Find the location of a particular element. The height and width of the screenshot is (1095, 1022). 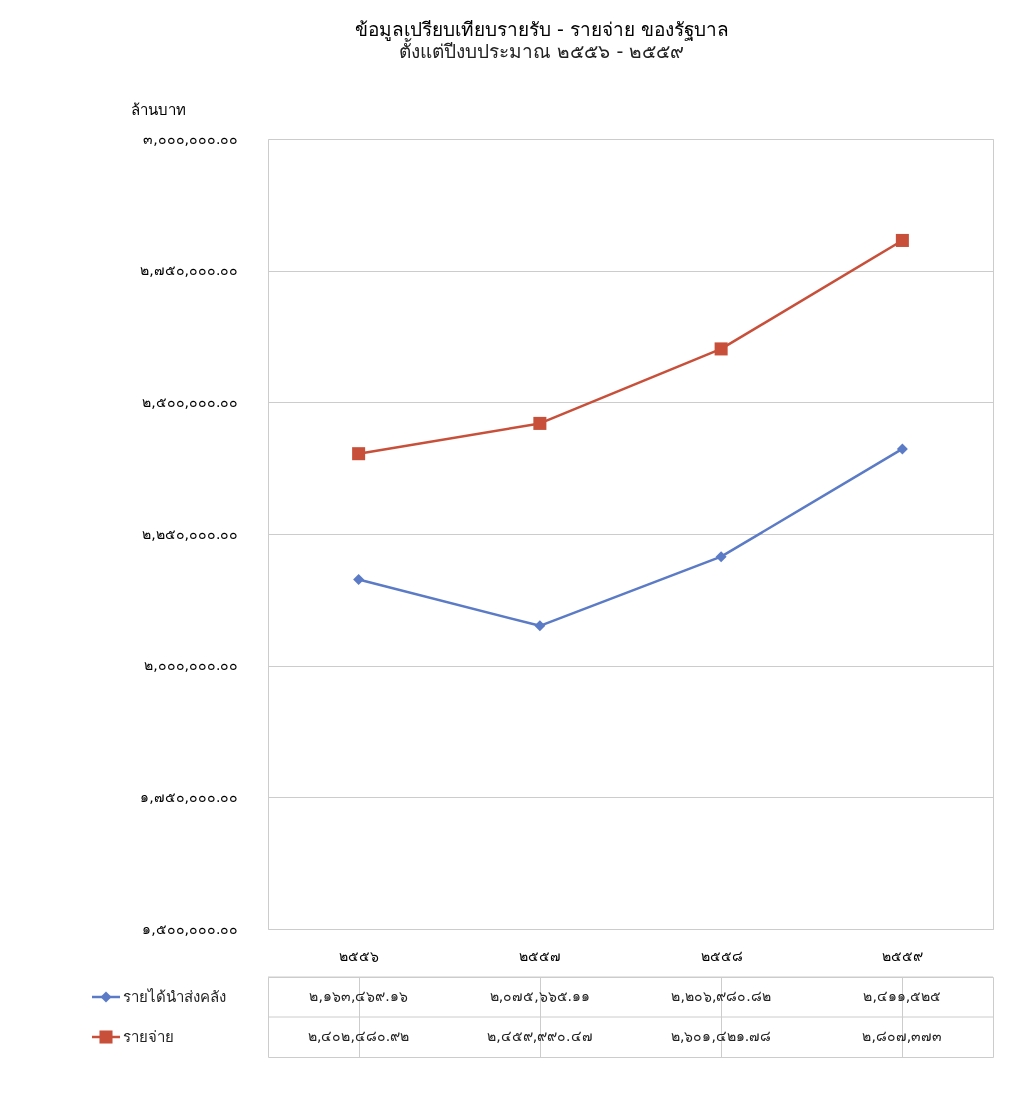

data-label: ๒,๔๑๑,๕๒๕ is located at coordinates (902, 996).